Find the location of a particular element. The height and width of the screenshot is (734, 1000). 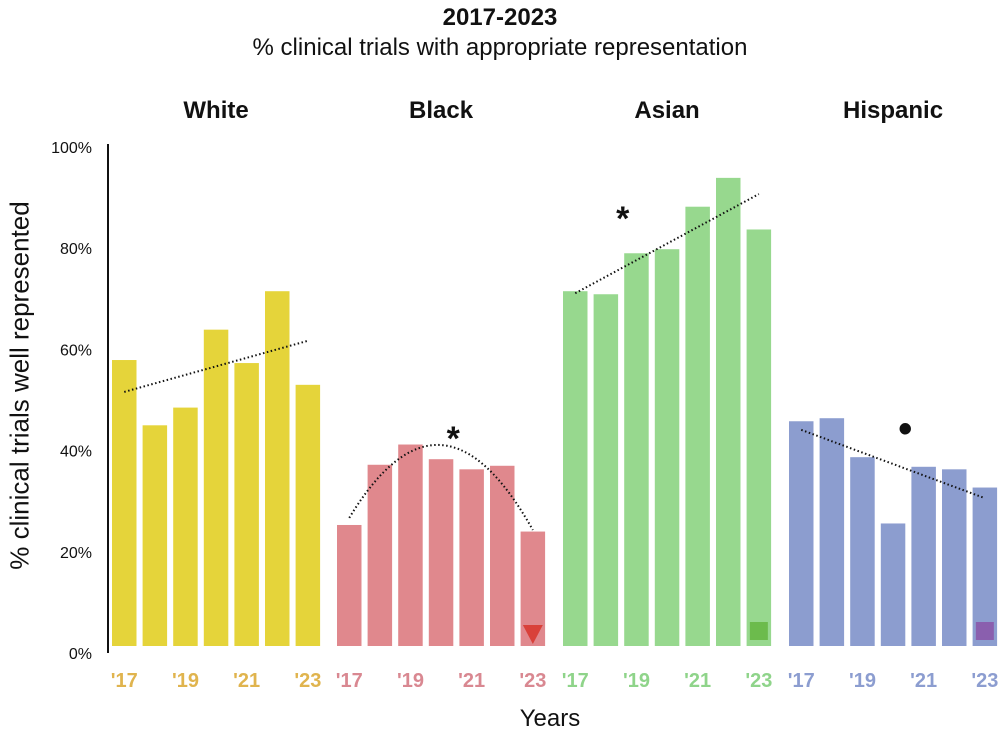

y-tick-label: 20% is located at coordinates (76, 553).